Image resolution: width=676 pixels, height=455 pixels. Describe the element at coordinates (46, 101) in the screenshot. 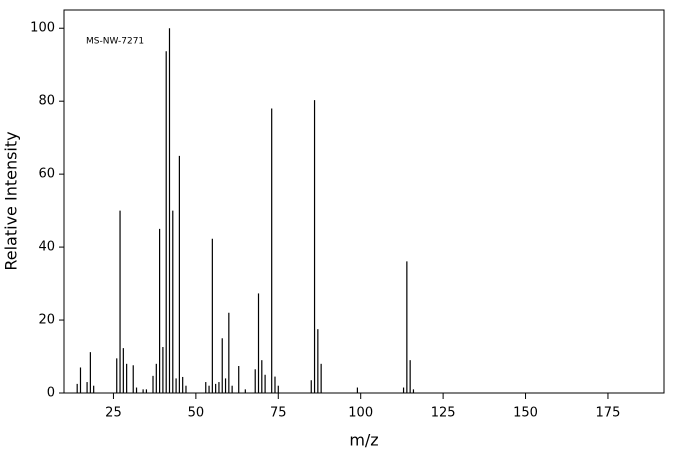

I see `y-tick-label: 80` at that location.